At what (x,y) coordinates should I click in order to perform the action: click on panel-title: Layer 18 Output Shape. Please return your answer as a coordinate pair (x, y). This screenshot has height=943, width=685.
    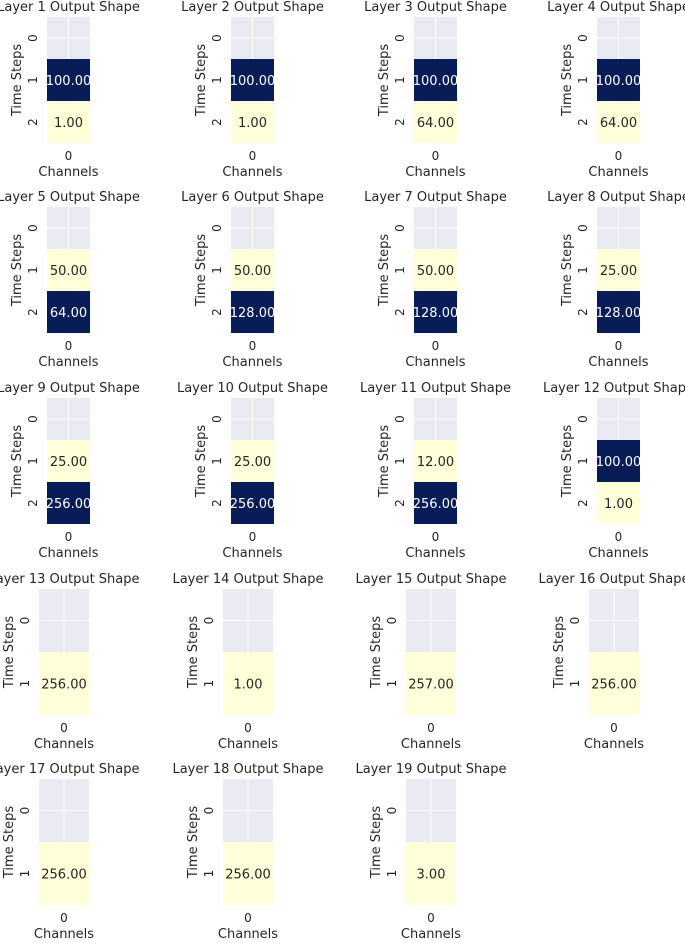
    Looking at the image, I should click on (247, 769).